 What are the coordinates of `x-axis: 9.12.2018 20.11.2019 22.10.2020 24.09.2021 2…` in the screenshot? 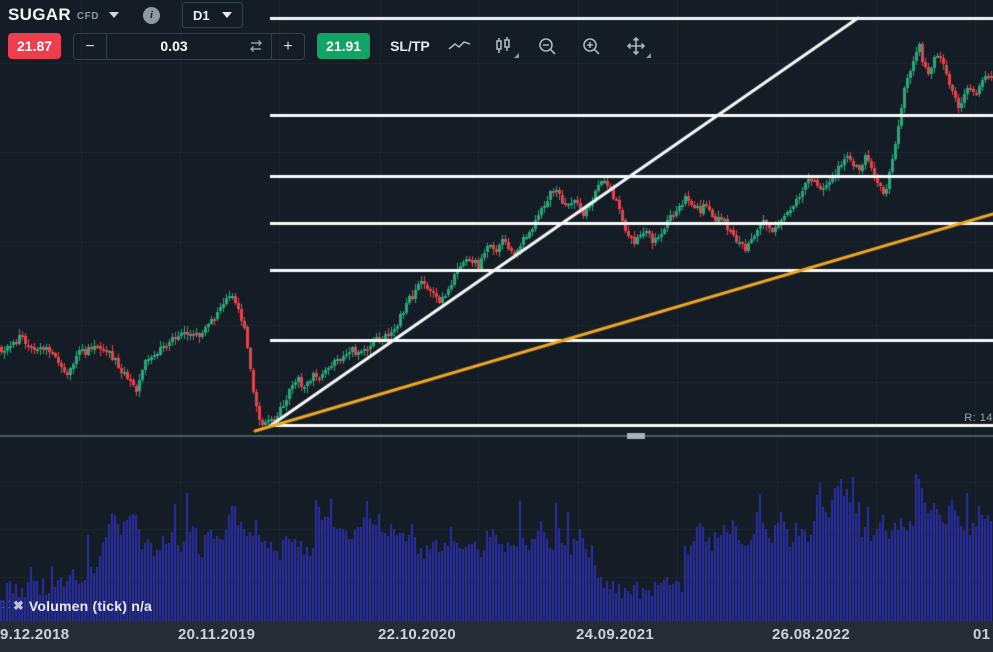 It's located at (496, 639).